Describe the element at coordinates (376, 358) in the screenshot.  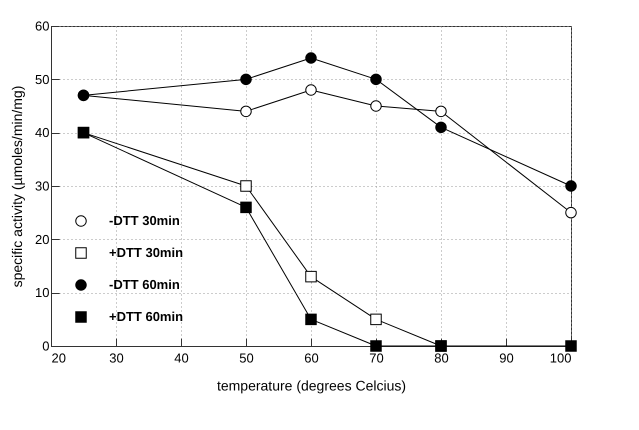
I see `x-tick-label: 70` at that location.